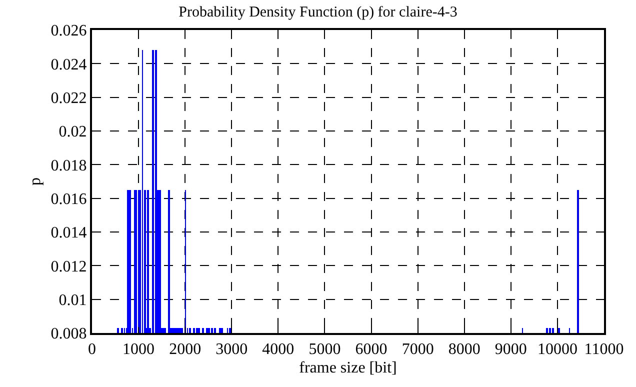 This screenshot has height=387, width=636. What do you see at coordinates (510, 349) in the screenshot?
I see `x-tick-label: 9000` at bounding box center [510, 349].